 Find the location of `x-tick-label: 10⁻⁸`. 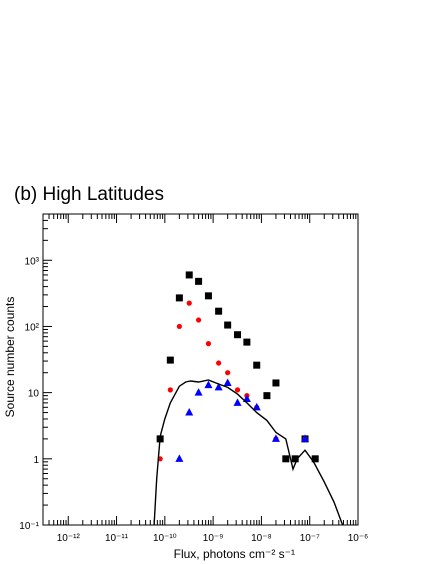

x-tick-label: 10⁻⁸ is located at coordinates (261, 538).